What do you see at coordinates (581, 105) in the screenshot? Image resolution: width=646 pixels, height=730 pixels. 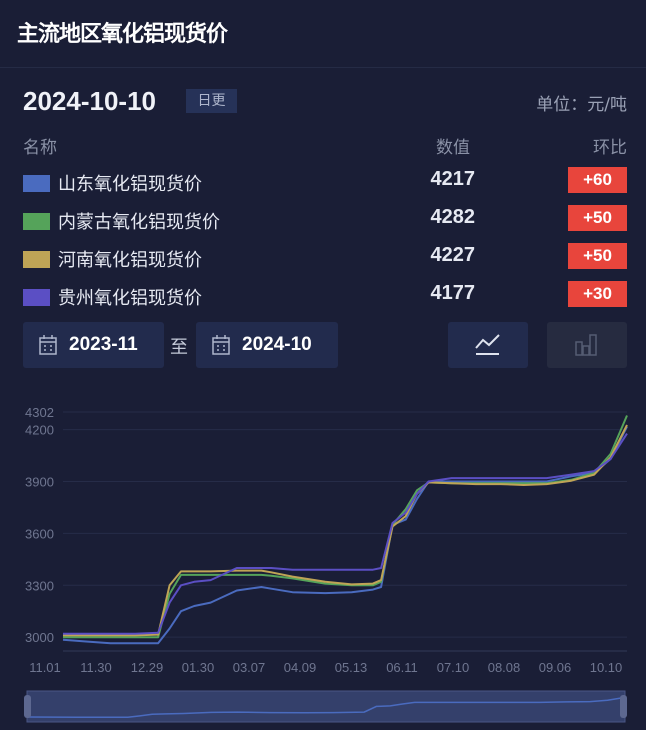 I see `unit-label: 单位：元/吨` at bounding box center [581, 105].